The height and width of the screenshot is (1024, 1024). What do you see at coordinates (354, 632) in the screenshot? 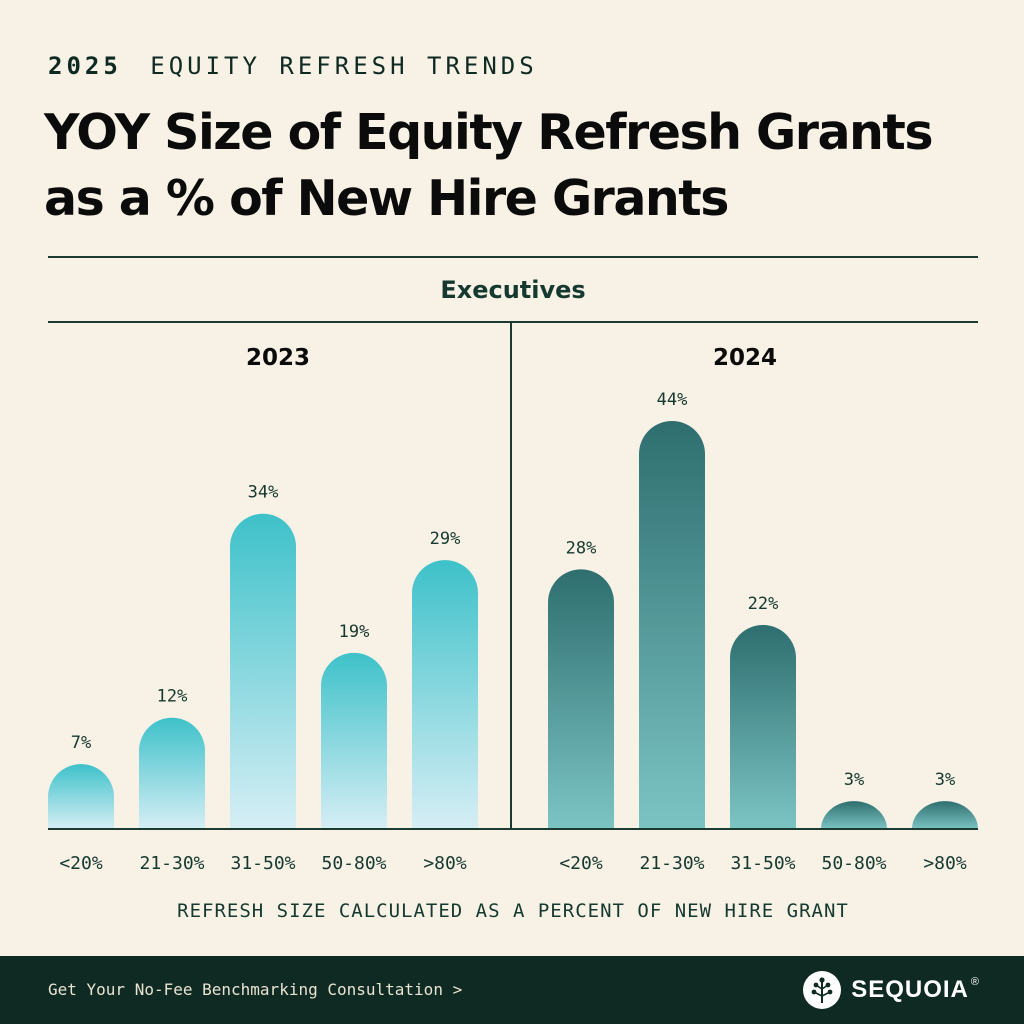
I see `value-label-2023-3: 19%` at bounding box center [354, 632].